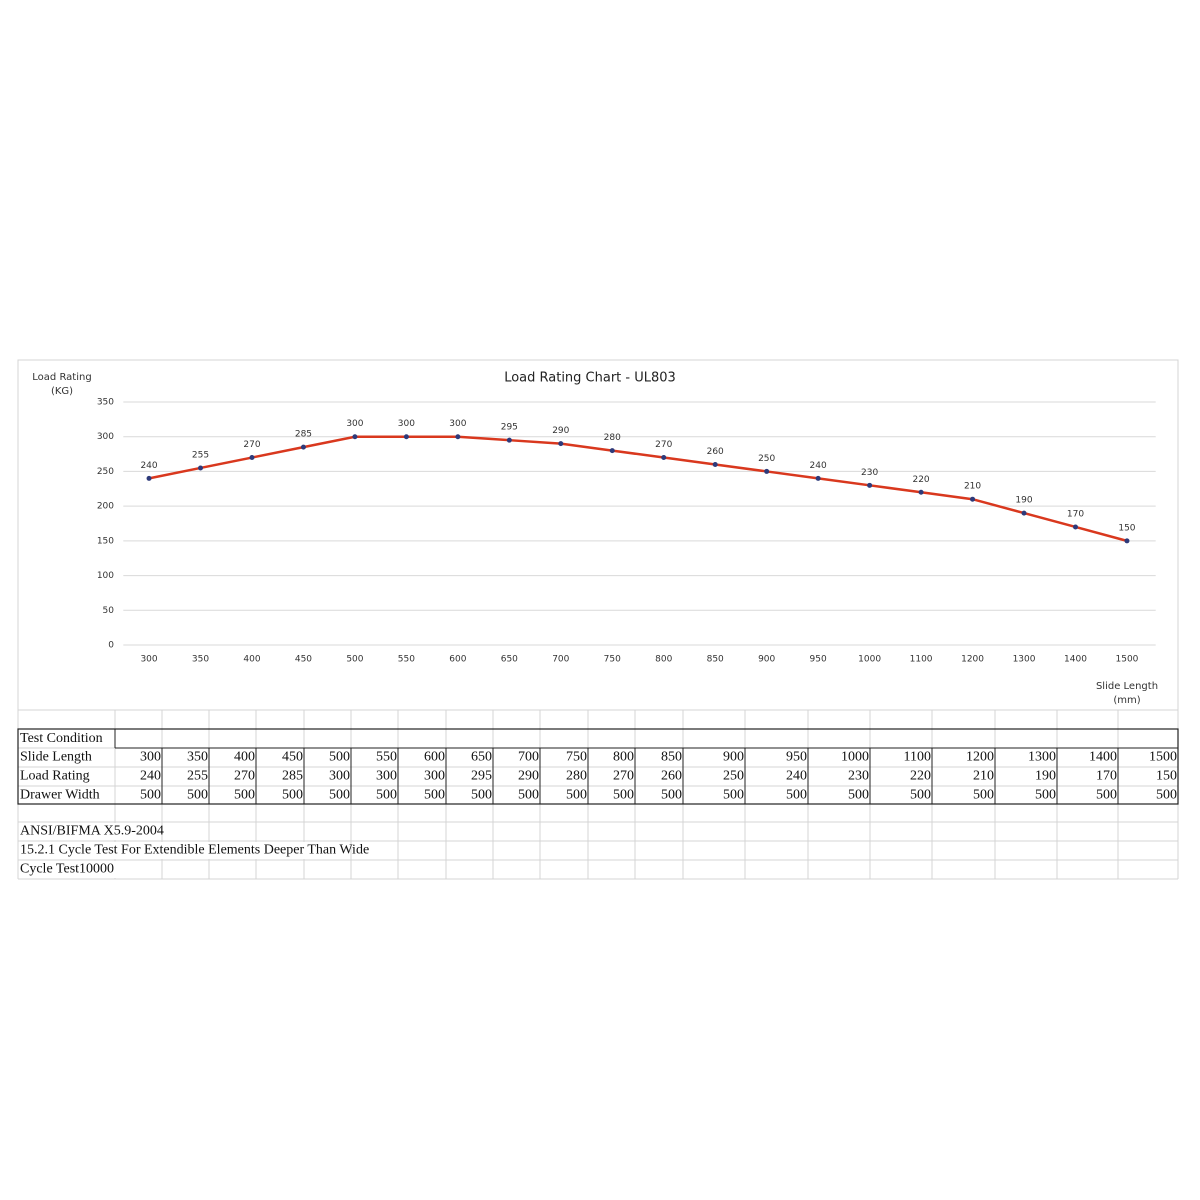 The width and height of the screenshot is (1200, 1200). I want to click on x-tick-label: 600, so click(457, 660).